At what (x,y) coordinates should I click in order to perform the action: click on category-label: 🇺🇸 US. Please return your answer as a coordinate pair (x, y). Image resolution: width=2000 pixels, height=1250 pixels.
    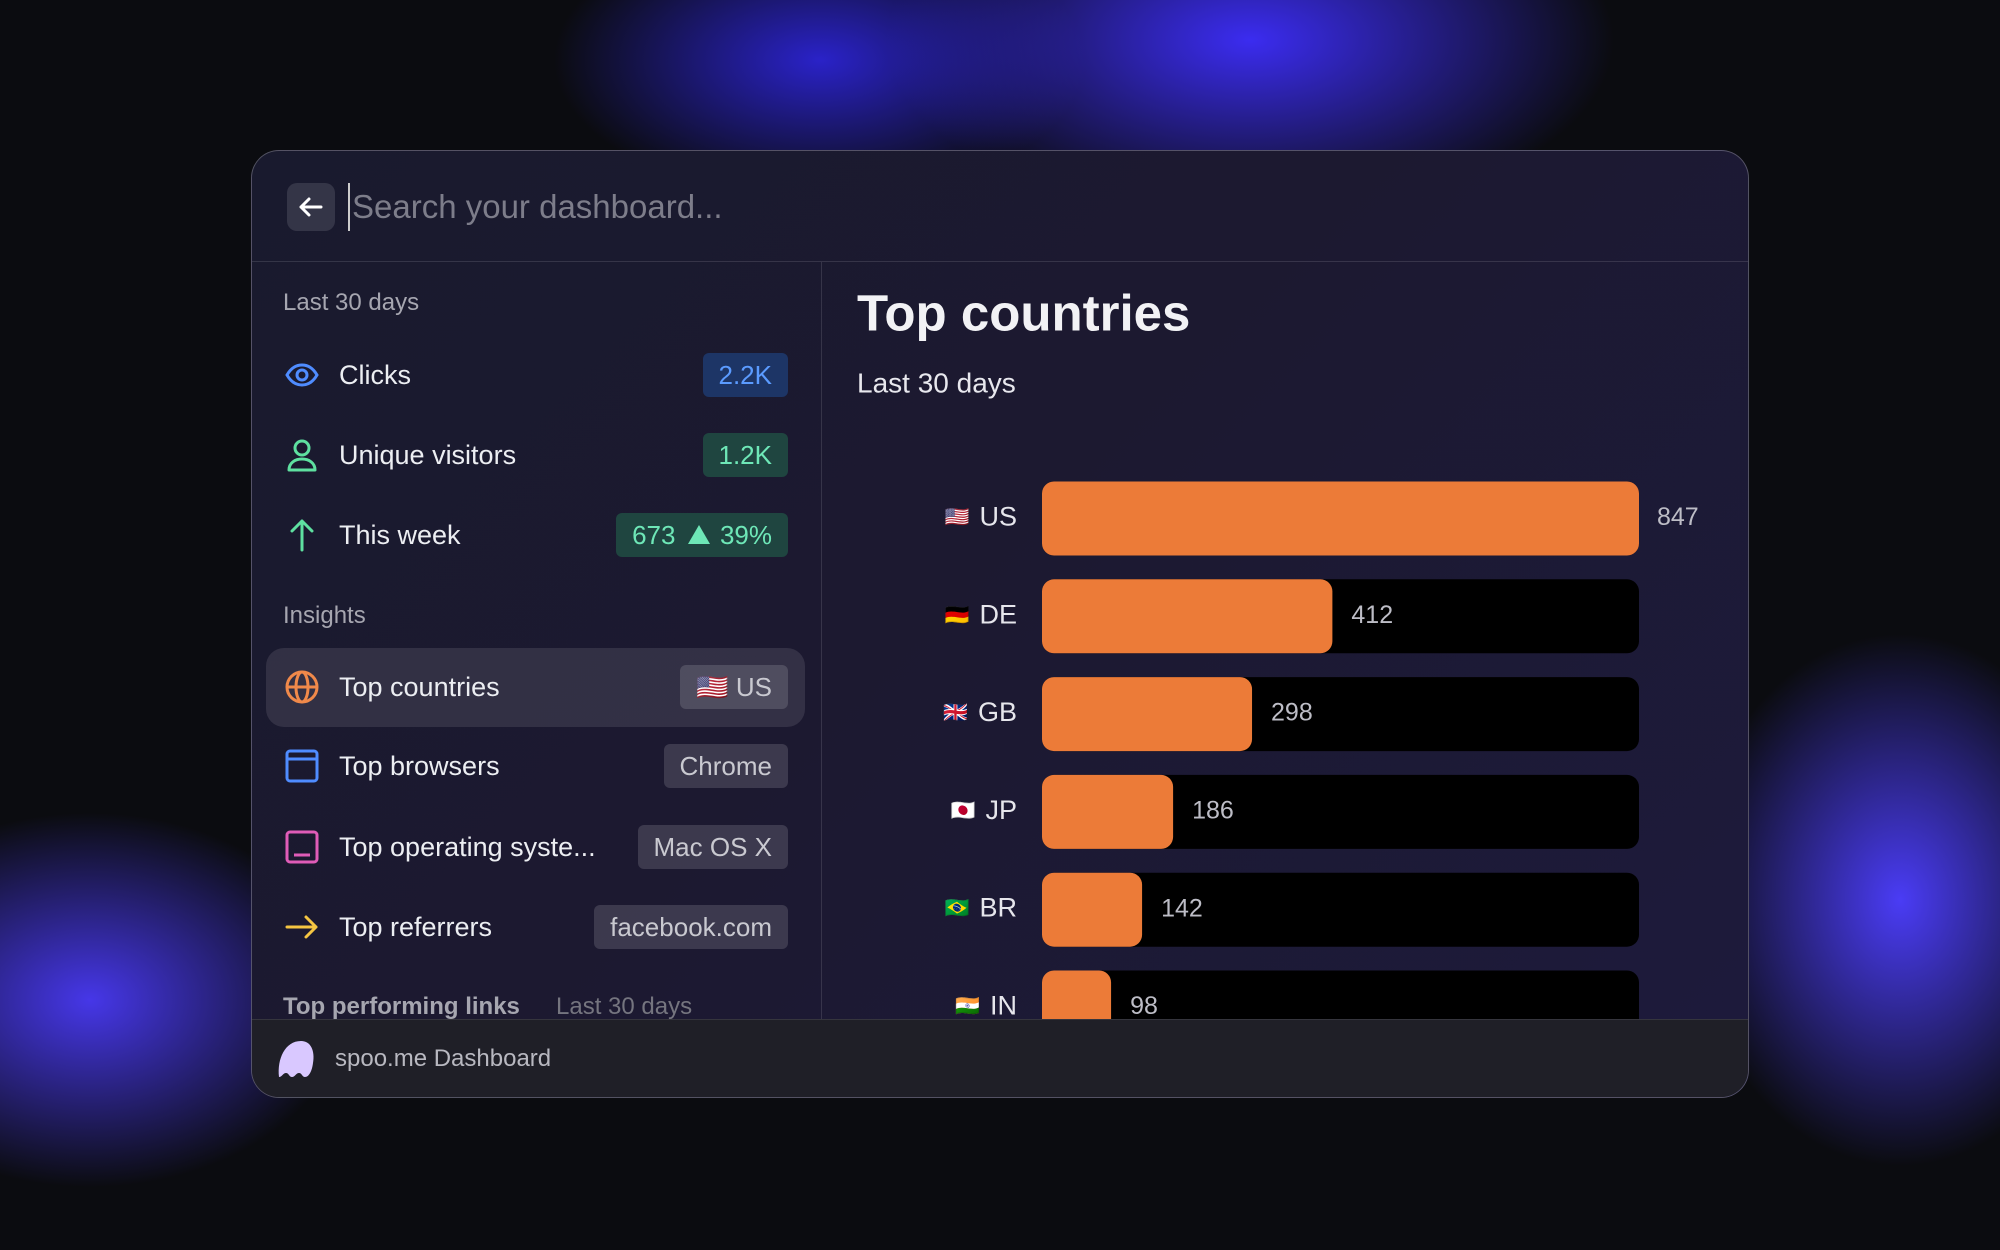
    Looking at the image, I should click on (981, 517).